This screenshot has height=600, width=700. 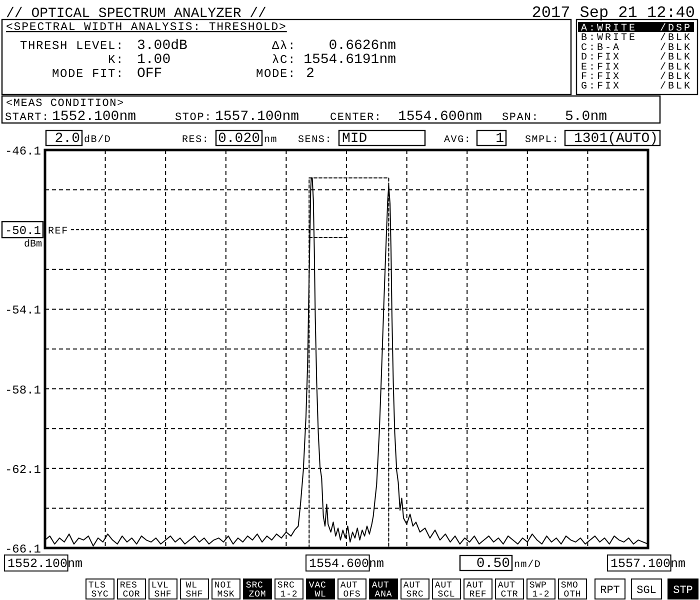 What do you see at coordinates (196, 140) in the screenshot?
I see `text: RES:` at bounding box center [196, 140].